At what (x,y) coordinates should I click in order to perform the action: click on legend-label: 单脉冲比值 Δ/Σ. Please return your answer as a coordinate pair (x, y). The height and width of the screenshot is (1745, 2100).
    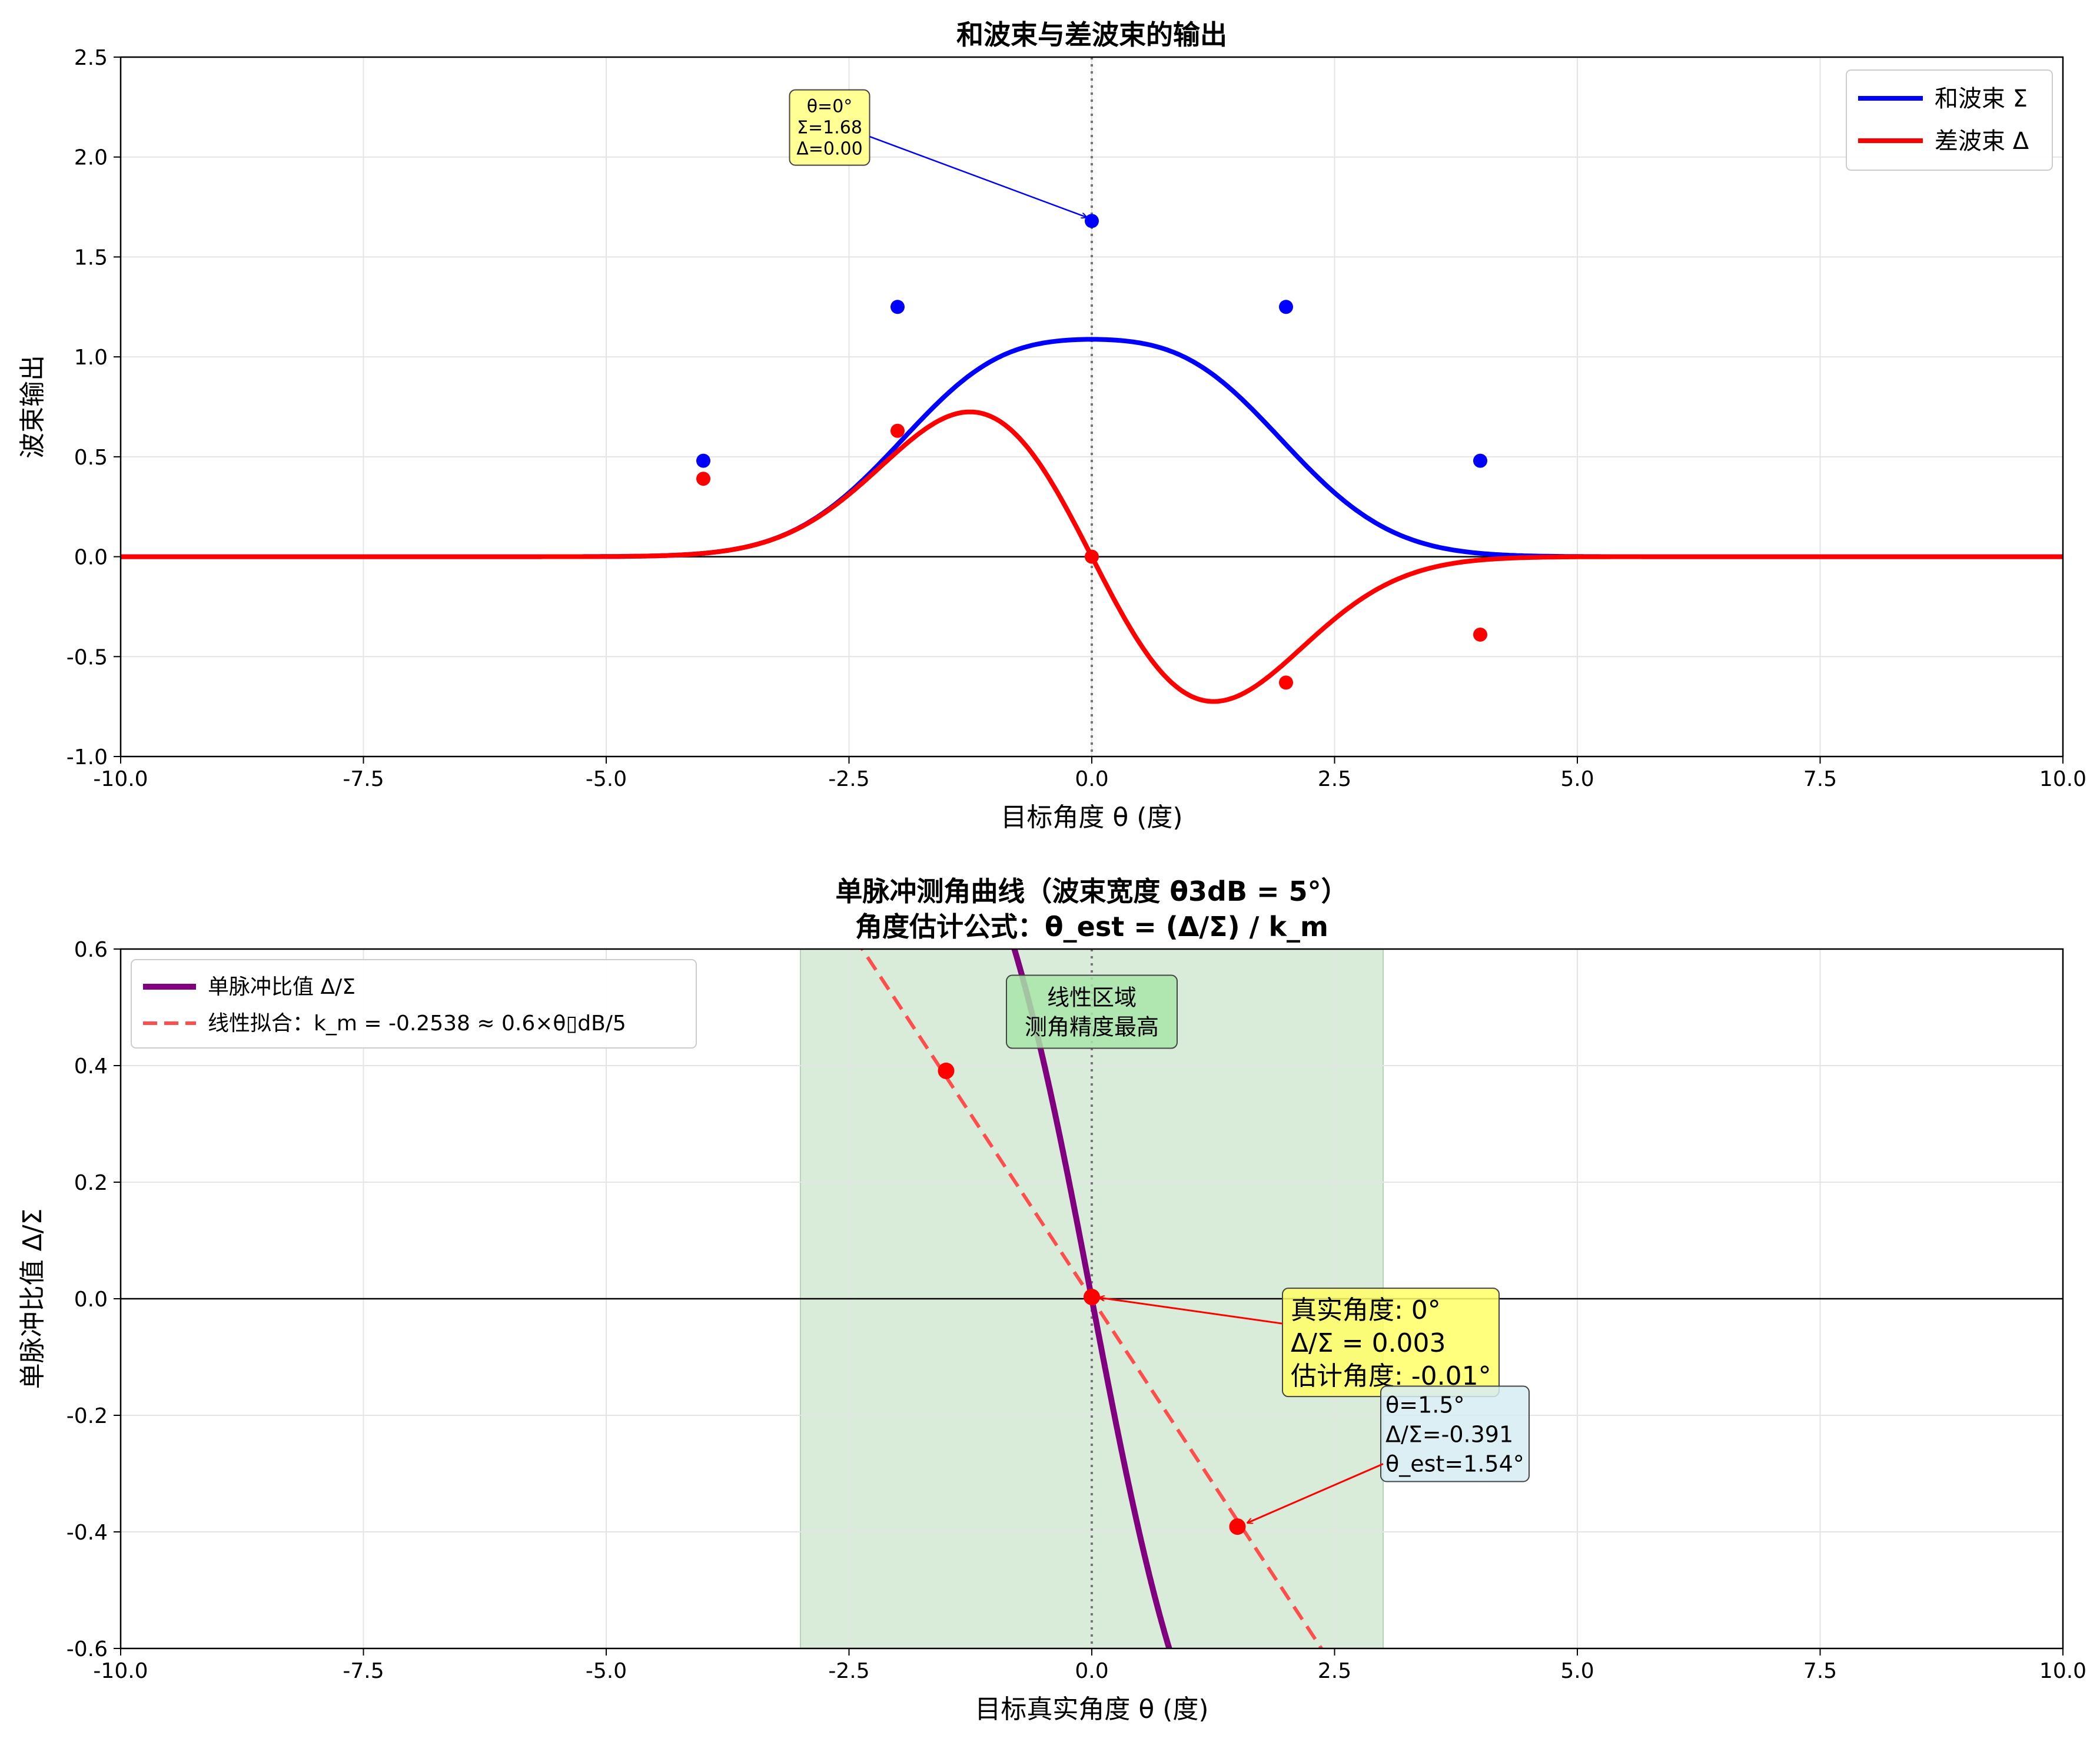
    Looking at the image, I should click on (281, 987).